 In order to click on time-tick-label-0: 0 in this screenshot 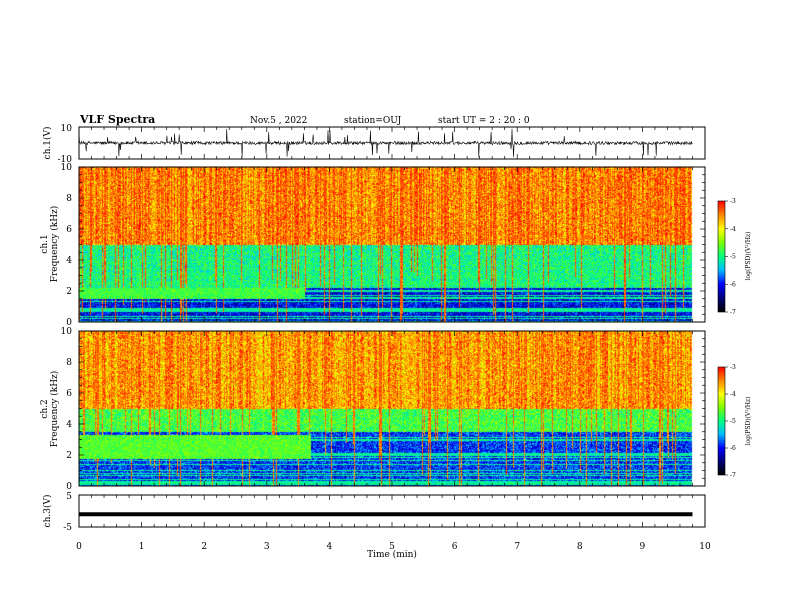, I will do `click(79, 547)`.